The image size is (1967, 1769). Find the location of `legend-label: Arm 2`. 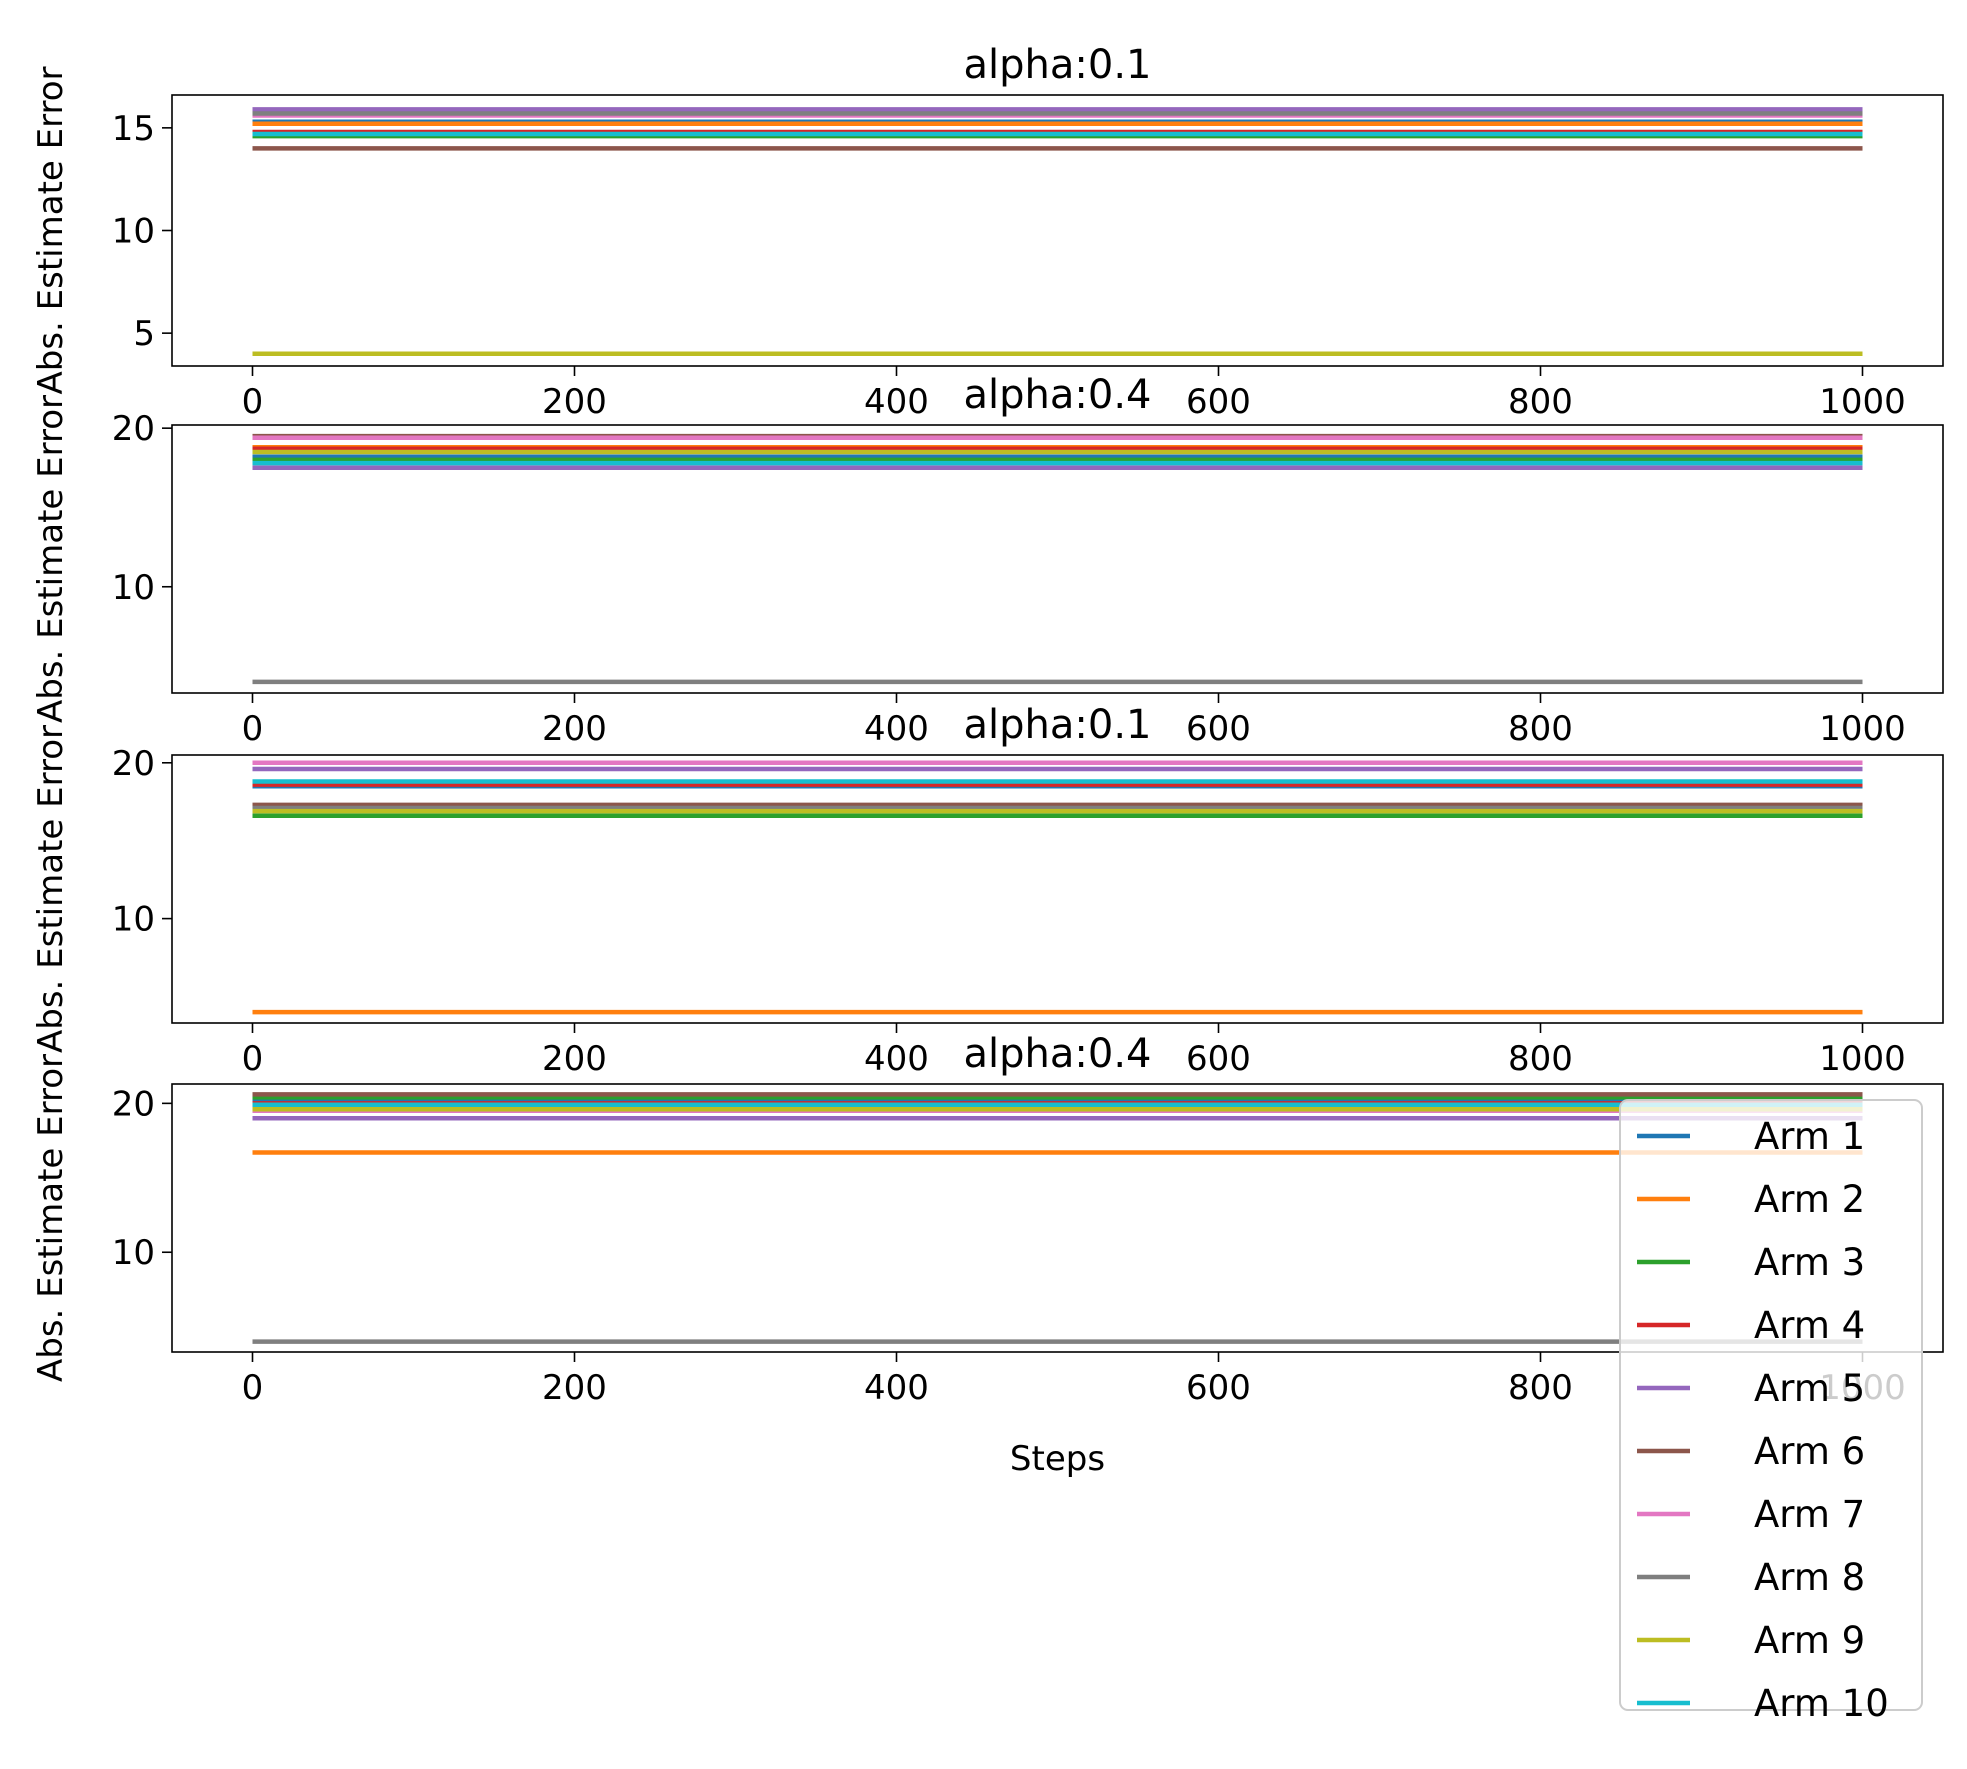

legend-label: Arm 2 is located at coordinates (1809, 1199).